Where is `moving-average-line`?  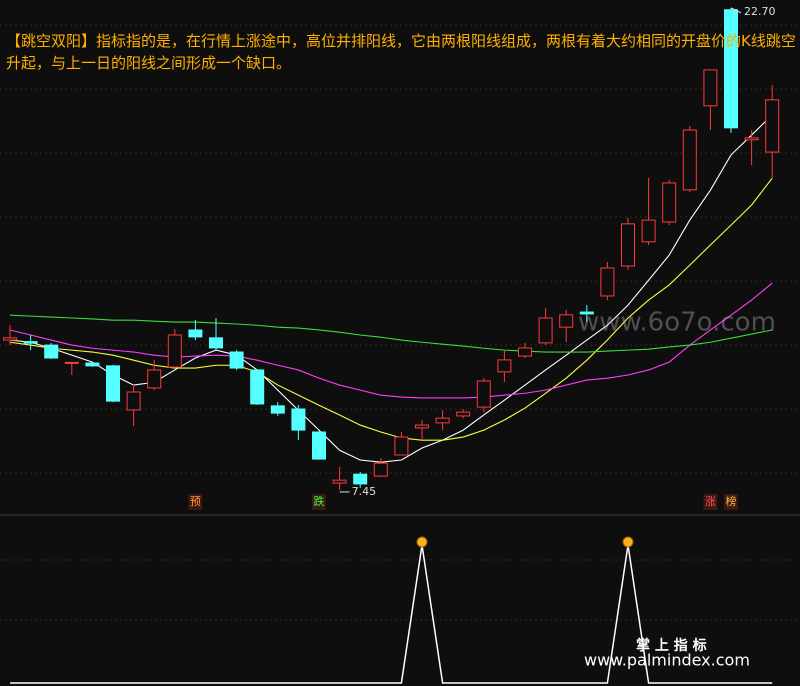 moving-average-line is located at coordinates (391, 333).